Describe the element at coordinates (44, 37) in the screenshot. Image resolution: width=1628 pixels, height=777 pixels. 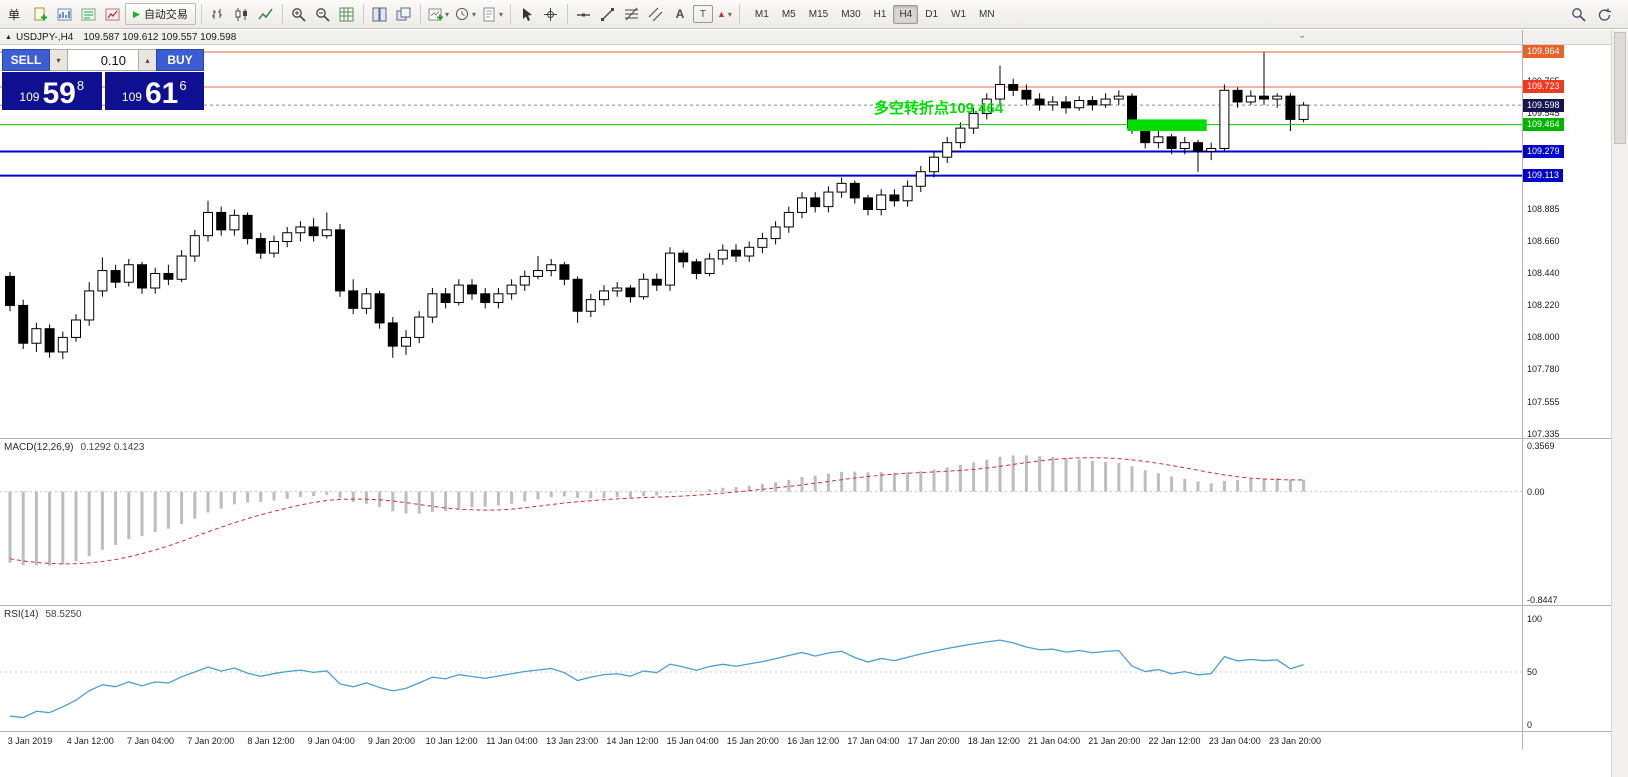
I see `chart-symbol-title: USDJPY-,H4` at that location.